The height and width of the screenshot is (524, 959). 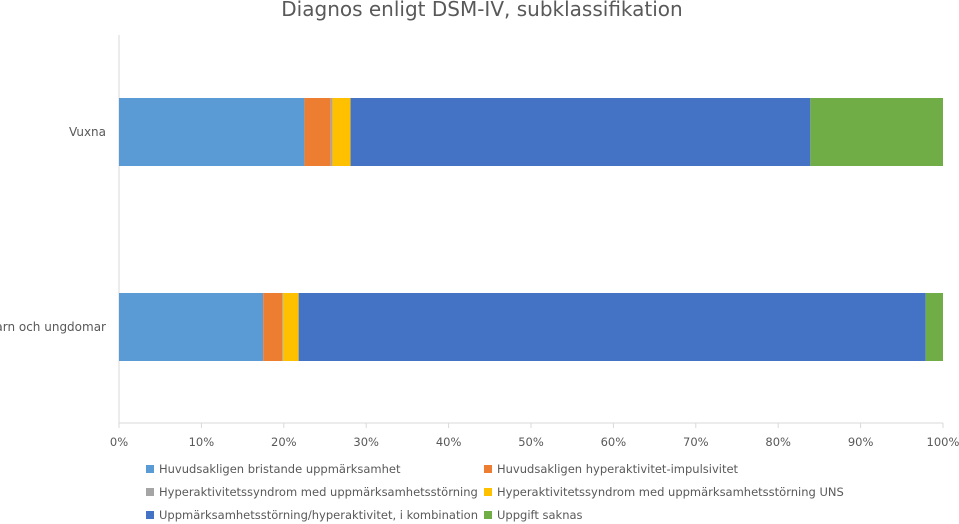 What do you see at coordinates (778, 442) in the screenshot?
I see `x-tick-label: 80%` at bounding box center [778, 442].